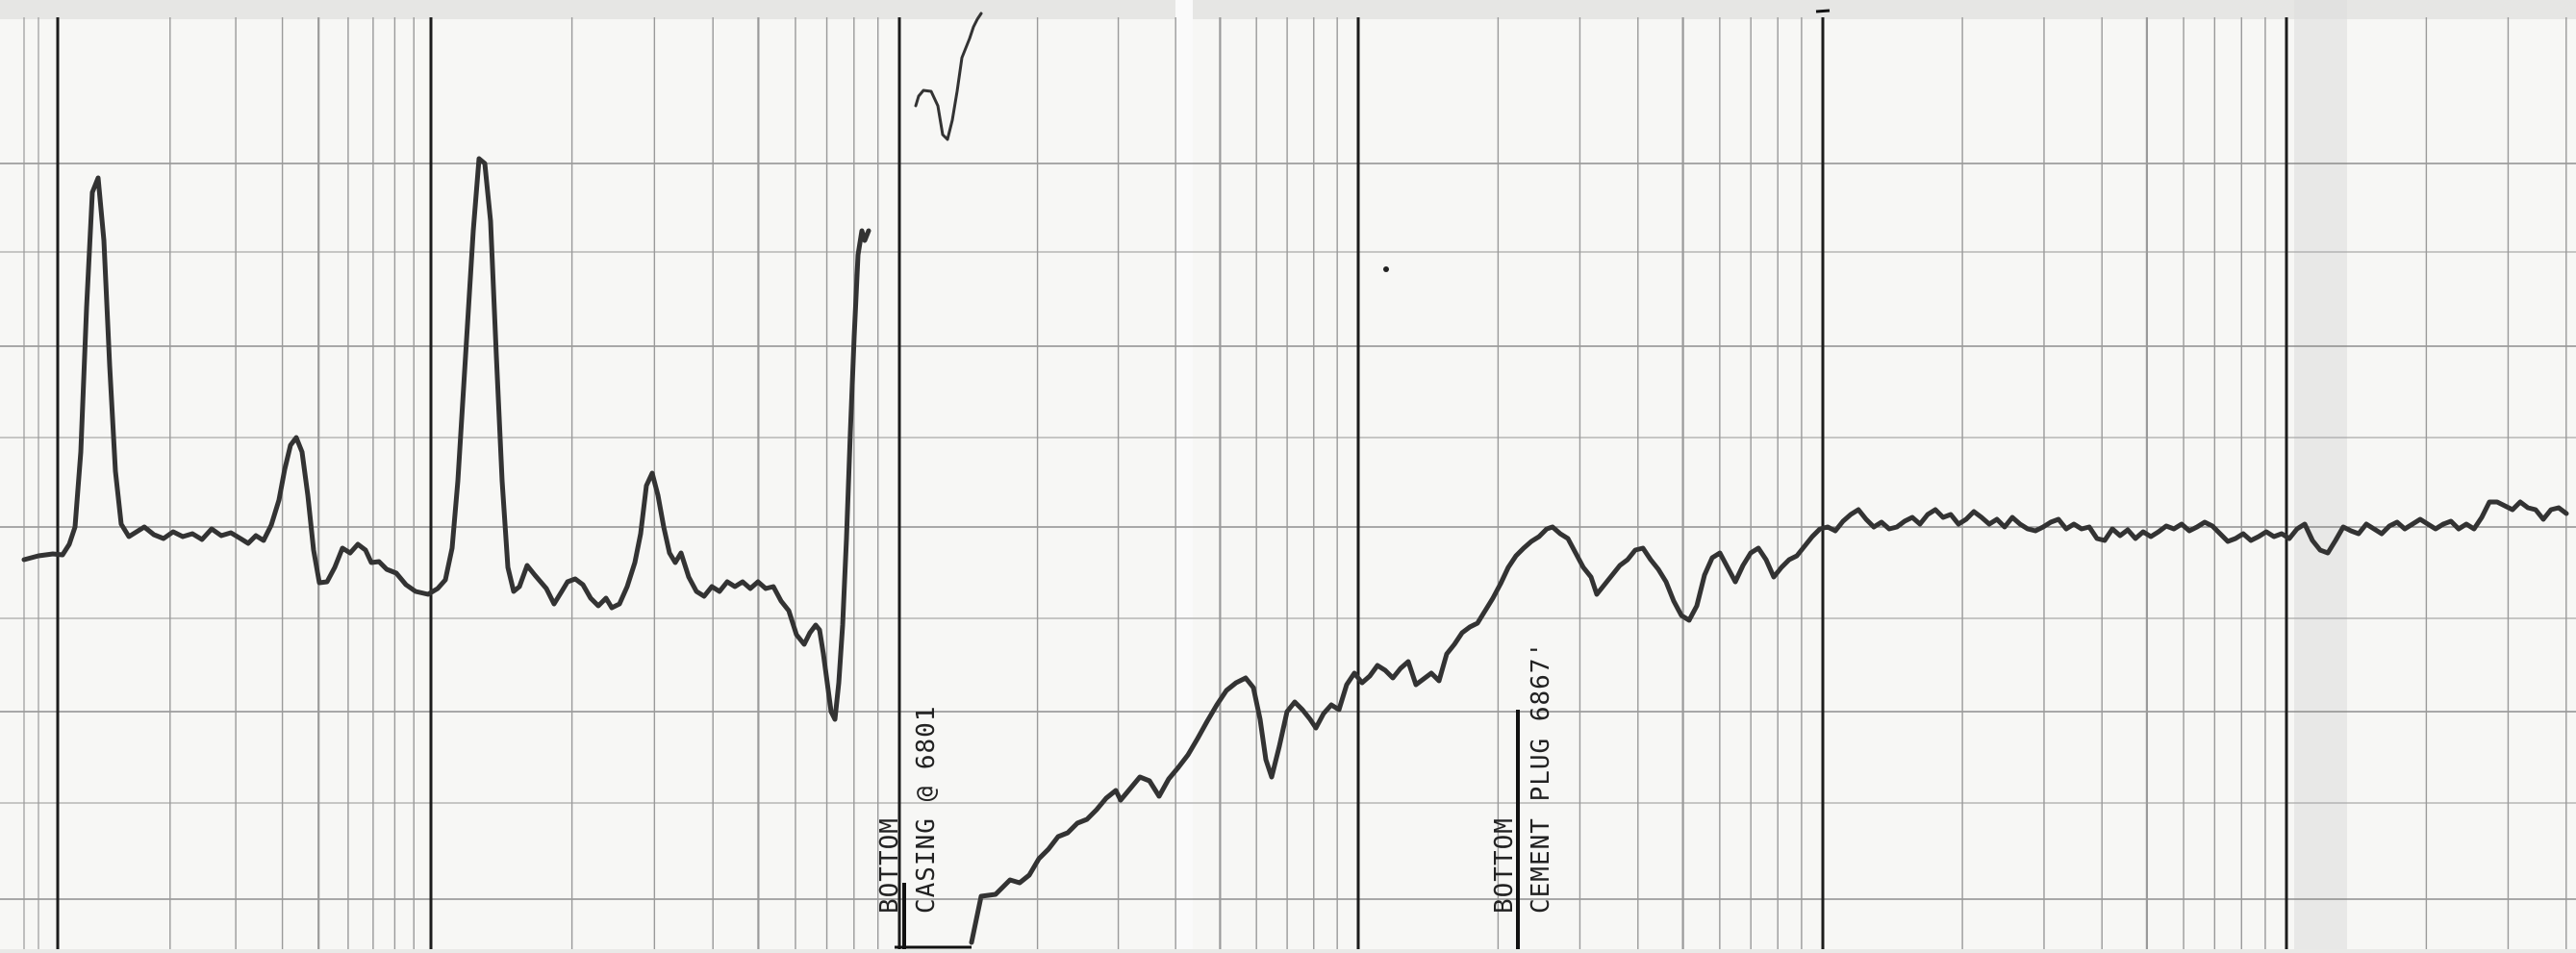 This screenshot has height=953, width=2576. Describe the element at coordinates (1823, 11) in the screenshot. I see `top-edge-pencil-mark` at that location.